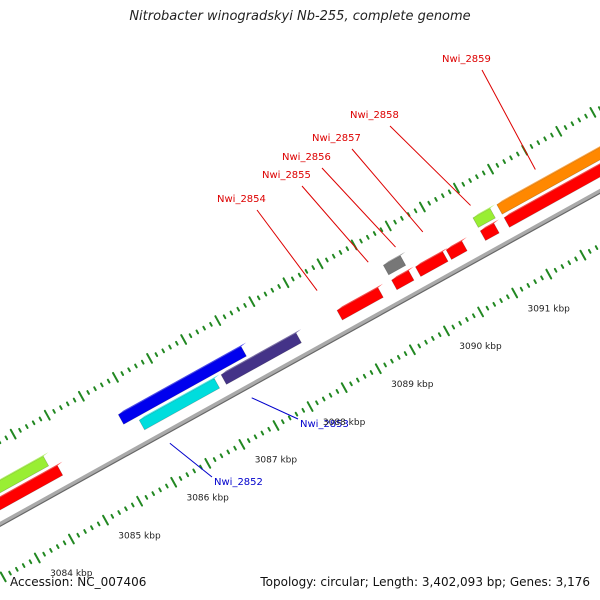 This screenshot has height=600, width=600. What do you see at coordinates (480, 347) in the screenshot?
I see `tick-label: 3090 kbp` at bounding box center [480, 347].